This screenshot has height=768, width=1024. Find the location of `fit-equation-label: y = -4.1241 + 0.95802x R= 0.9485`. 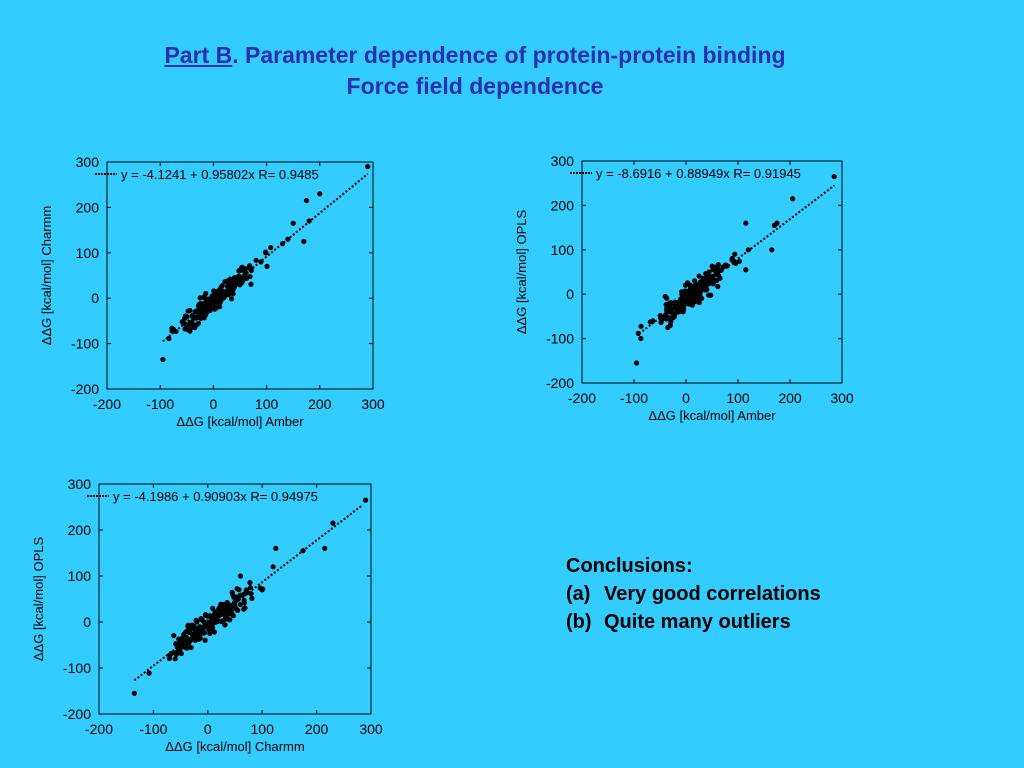

fit-equation-label: y = -4.1241 + 0.95802x R= 0.9485 is located at coordinates (220, 174).